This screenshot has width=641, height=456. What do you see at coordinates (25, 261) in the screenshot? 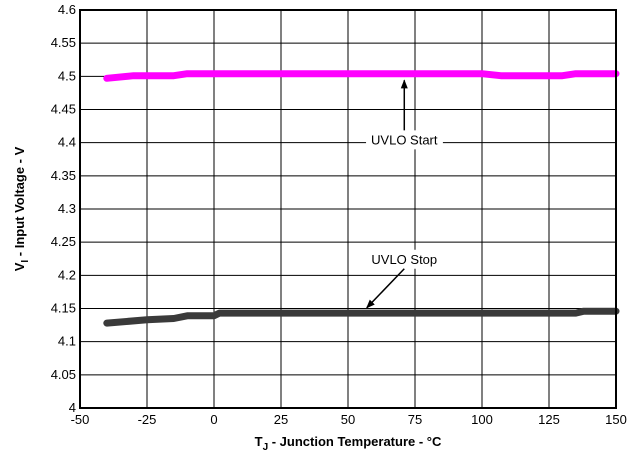
I see `y-axis-label-subscript: I` at bounding box center [25, 261].